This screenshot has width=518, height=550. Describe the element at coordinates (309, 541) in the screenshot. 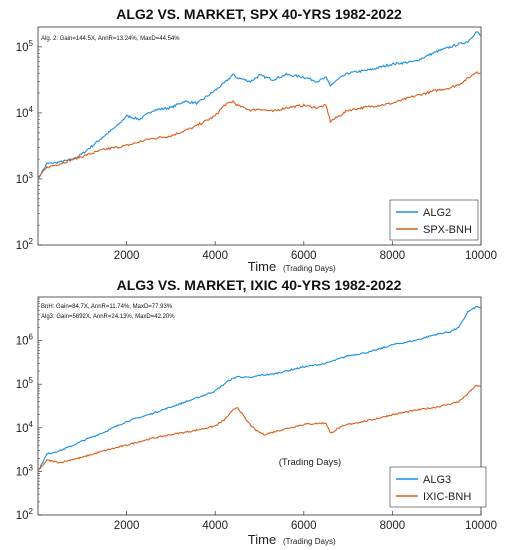

I see `chart-2-xlabel-note: (Trading Days)` at that location.